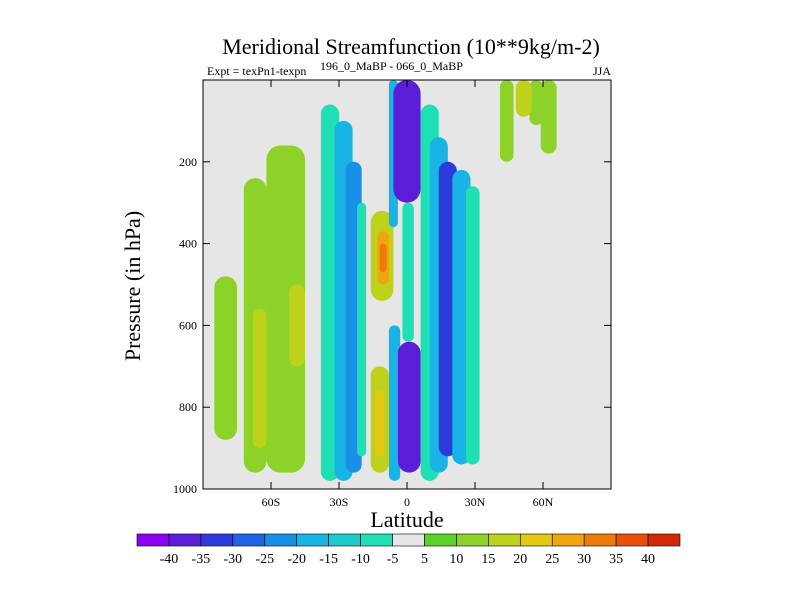  Describe the element at coordinates (185, 489) in the screenshot. I see `y-tick-label: 1000` at that location.